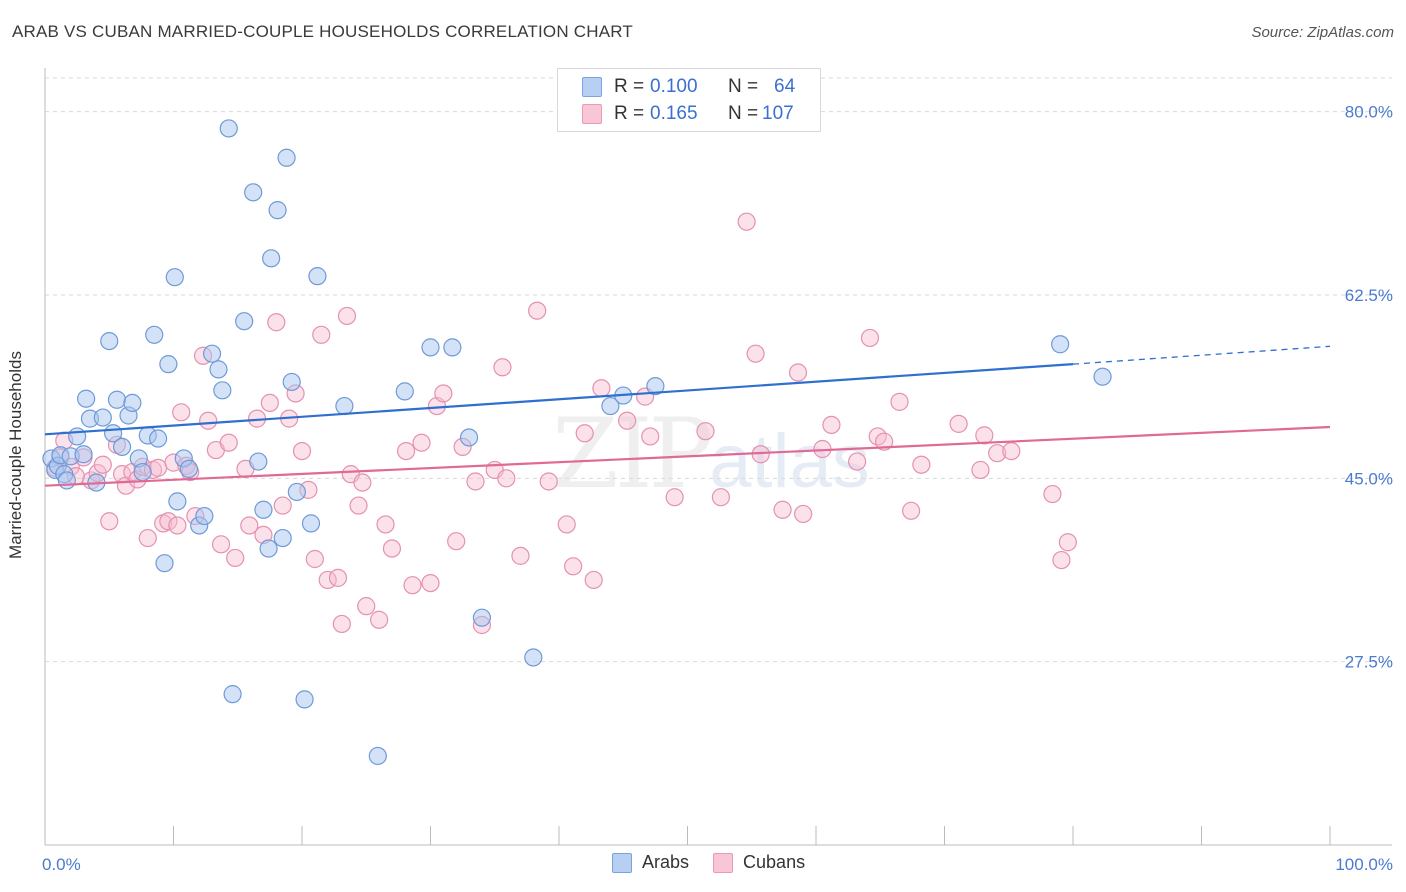 This screenshot has width=1406, height=892. I want to click on correlation-legend: R = 0.100 N = 64 R = 0.165 N = 107, so click(689, 100).